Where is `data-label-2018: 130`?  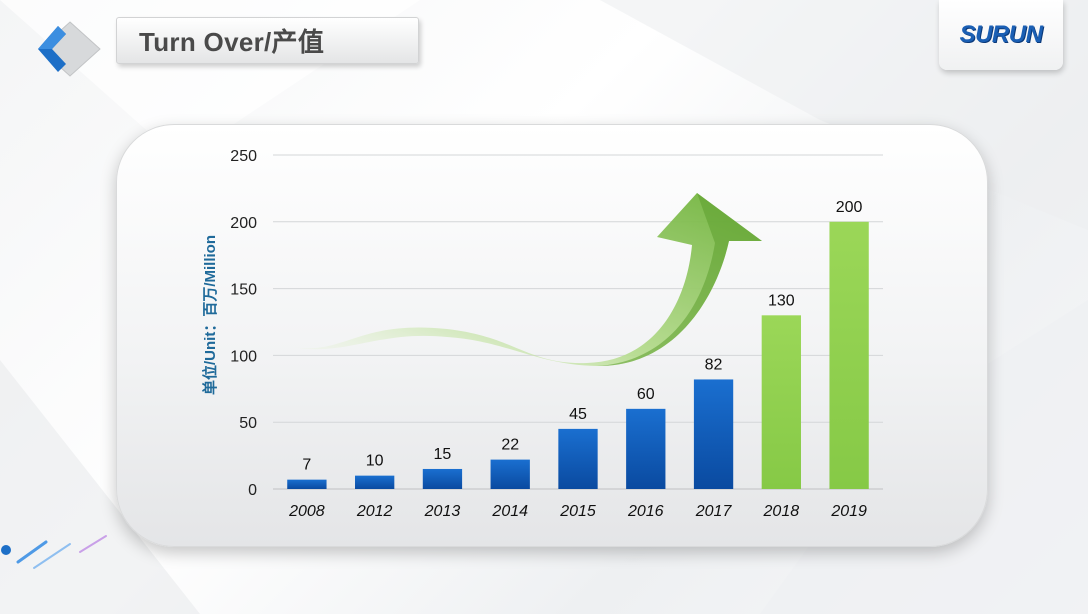 data-label-2018: 130 is located at coordinates (781, 300).